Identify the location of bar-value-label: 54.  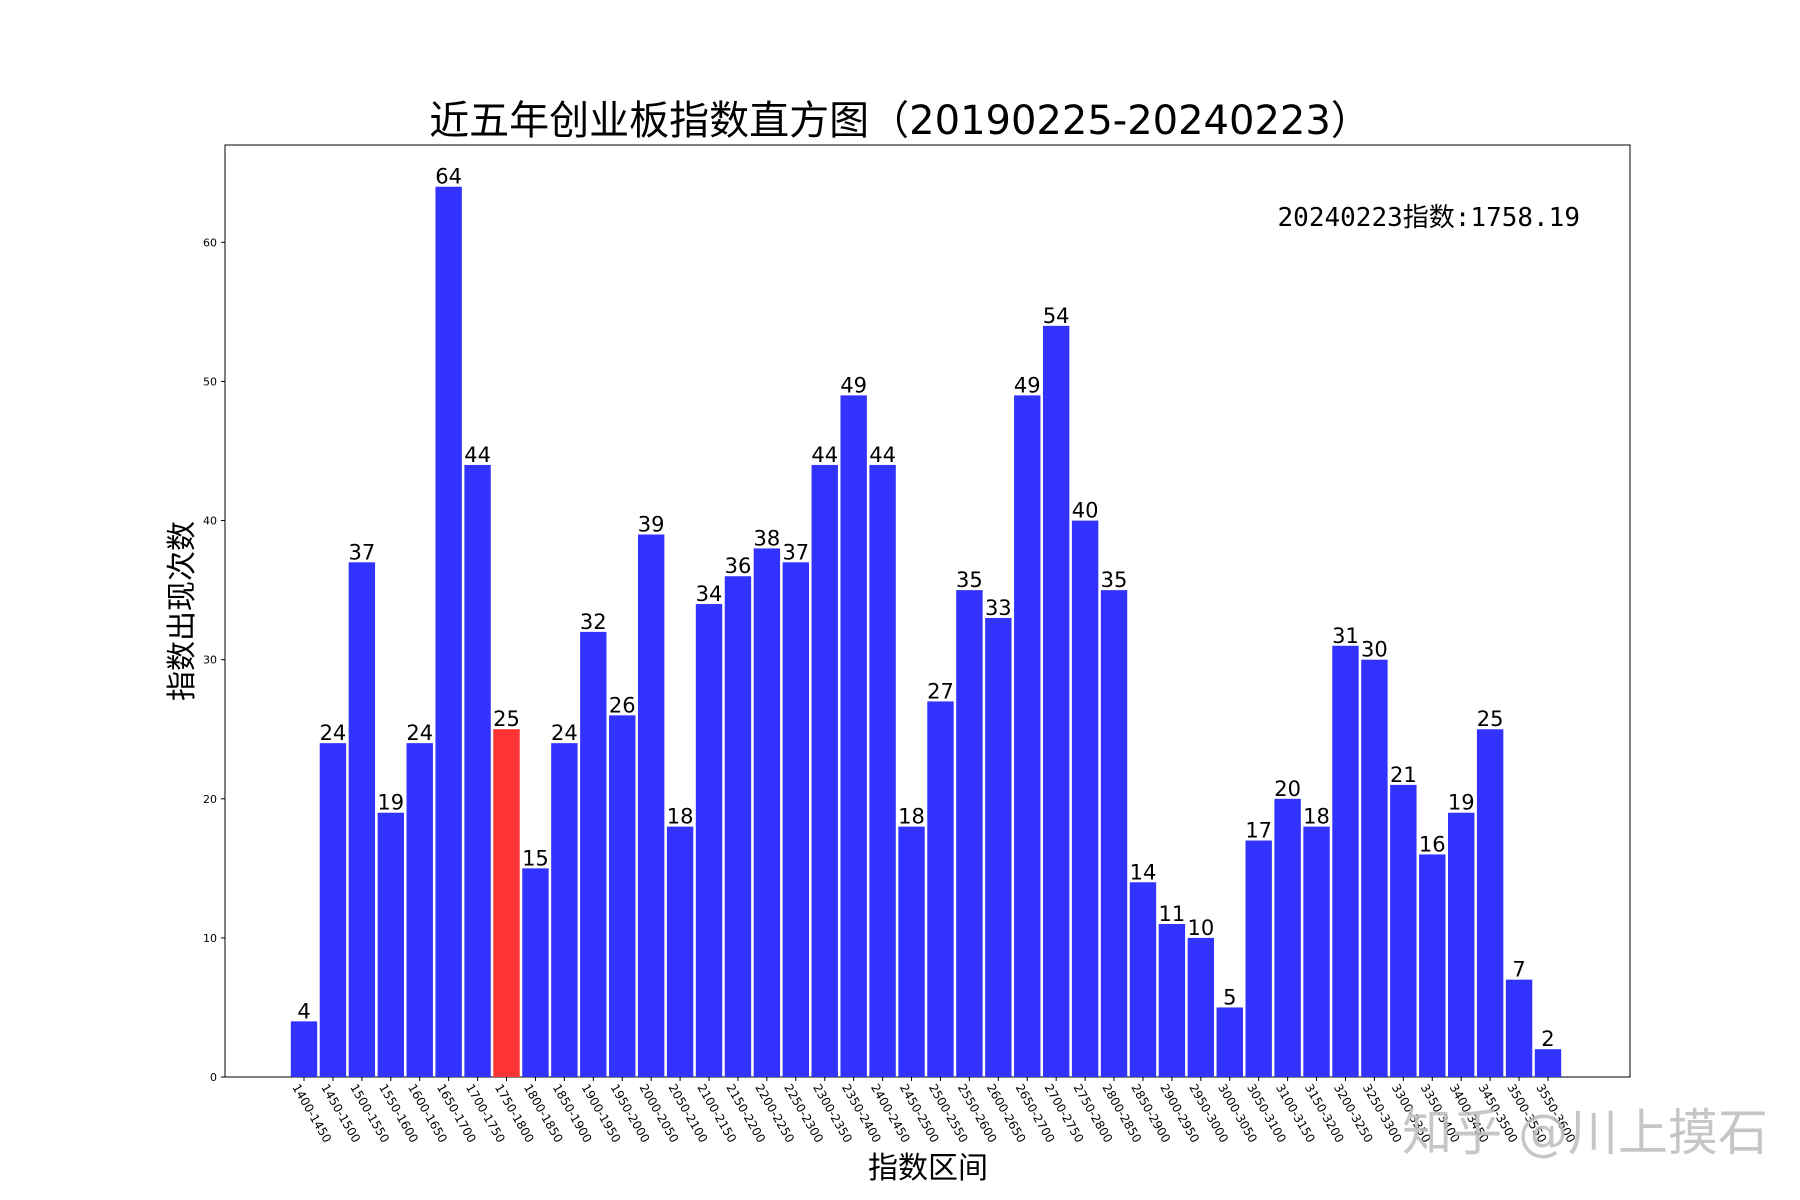
(1056, 316).